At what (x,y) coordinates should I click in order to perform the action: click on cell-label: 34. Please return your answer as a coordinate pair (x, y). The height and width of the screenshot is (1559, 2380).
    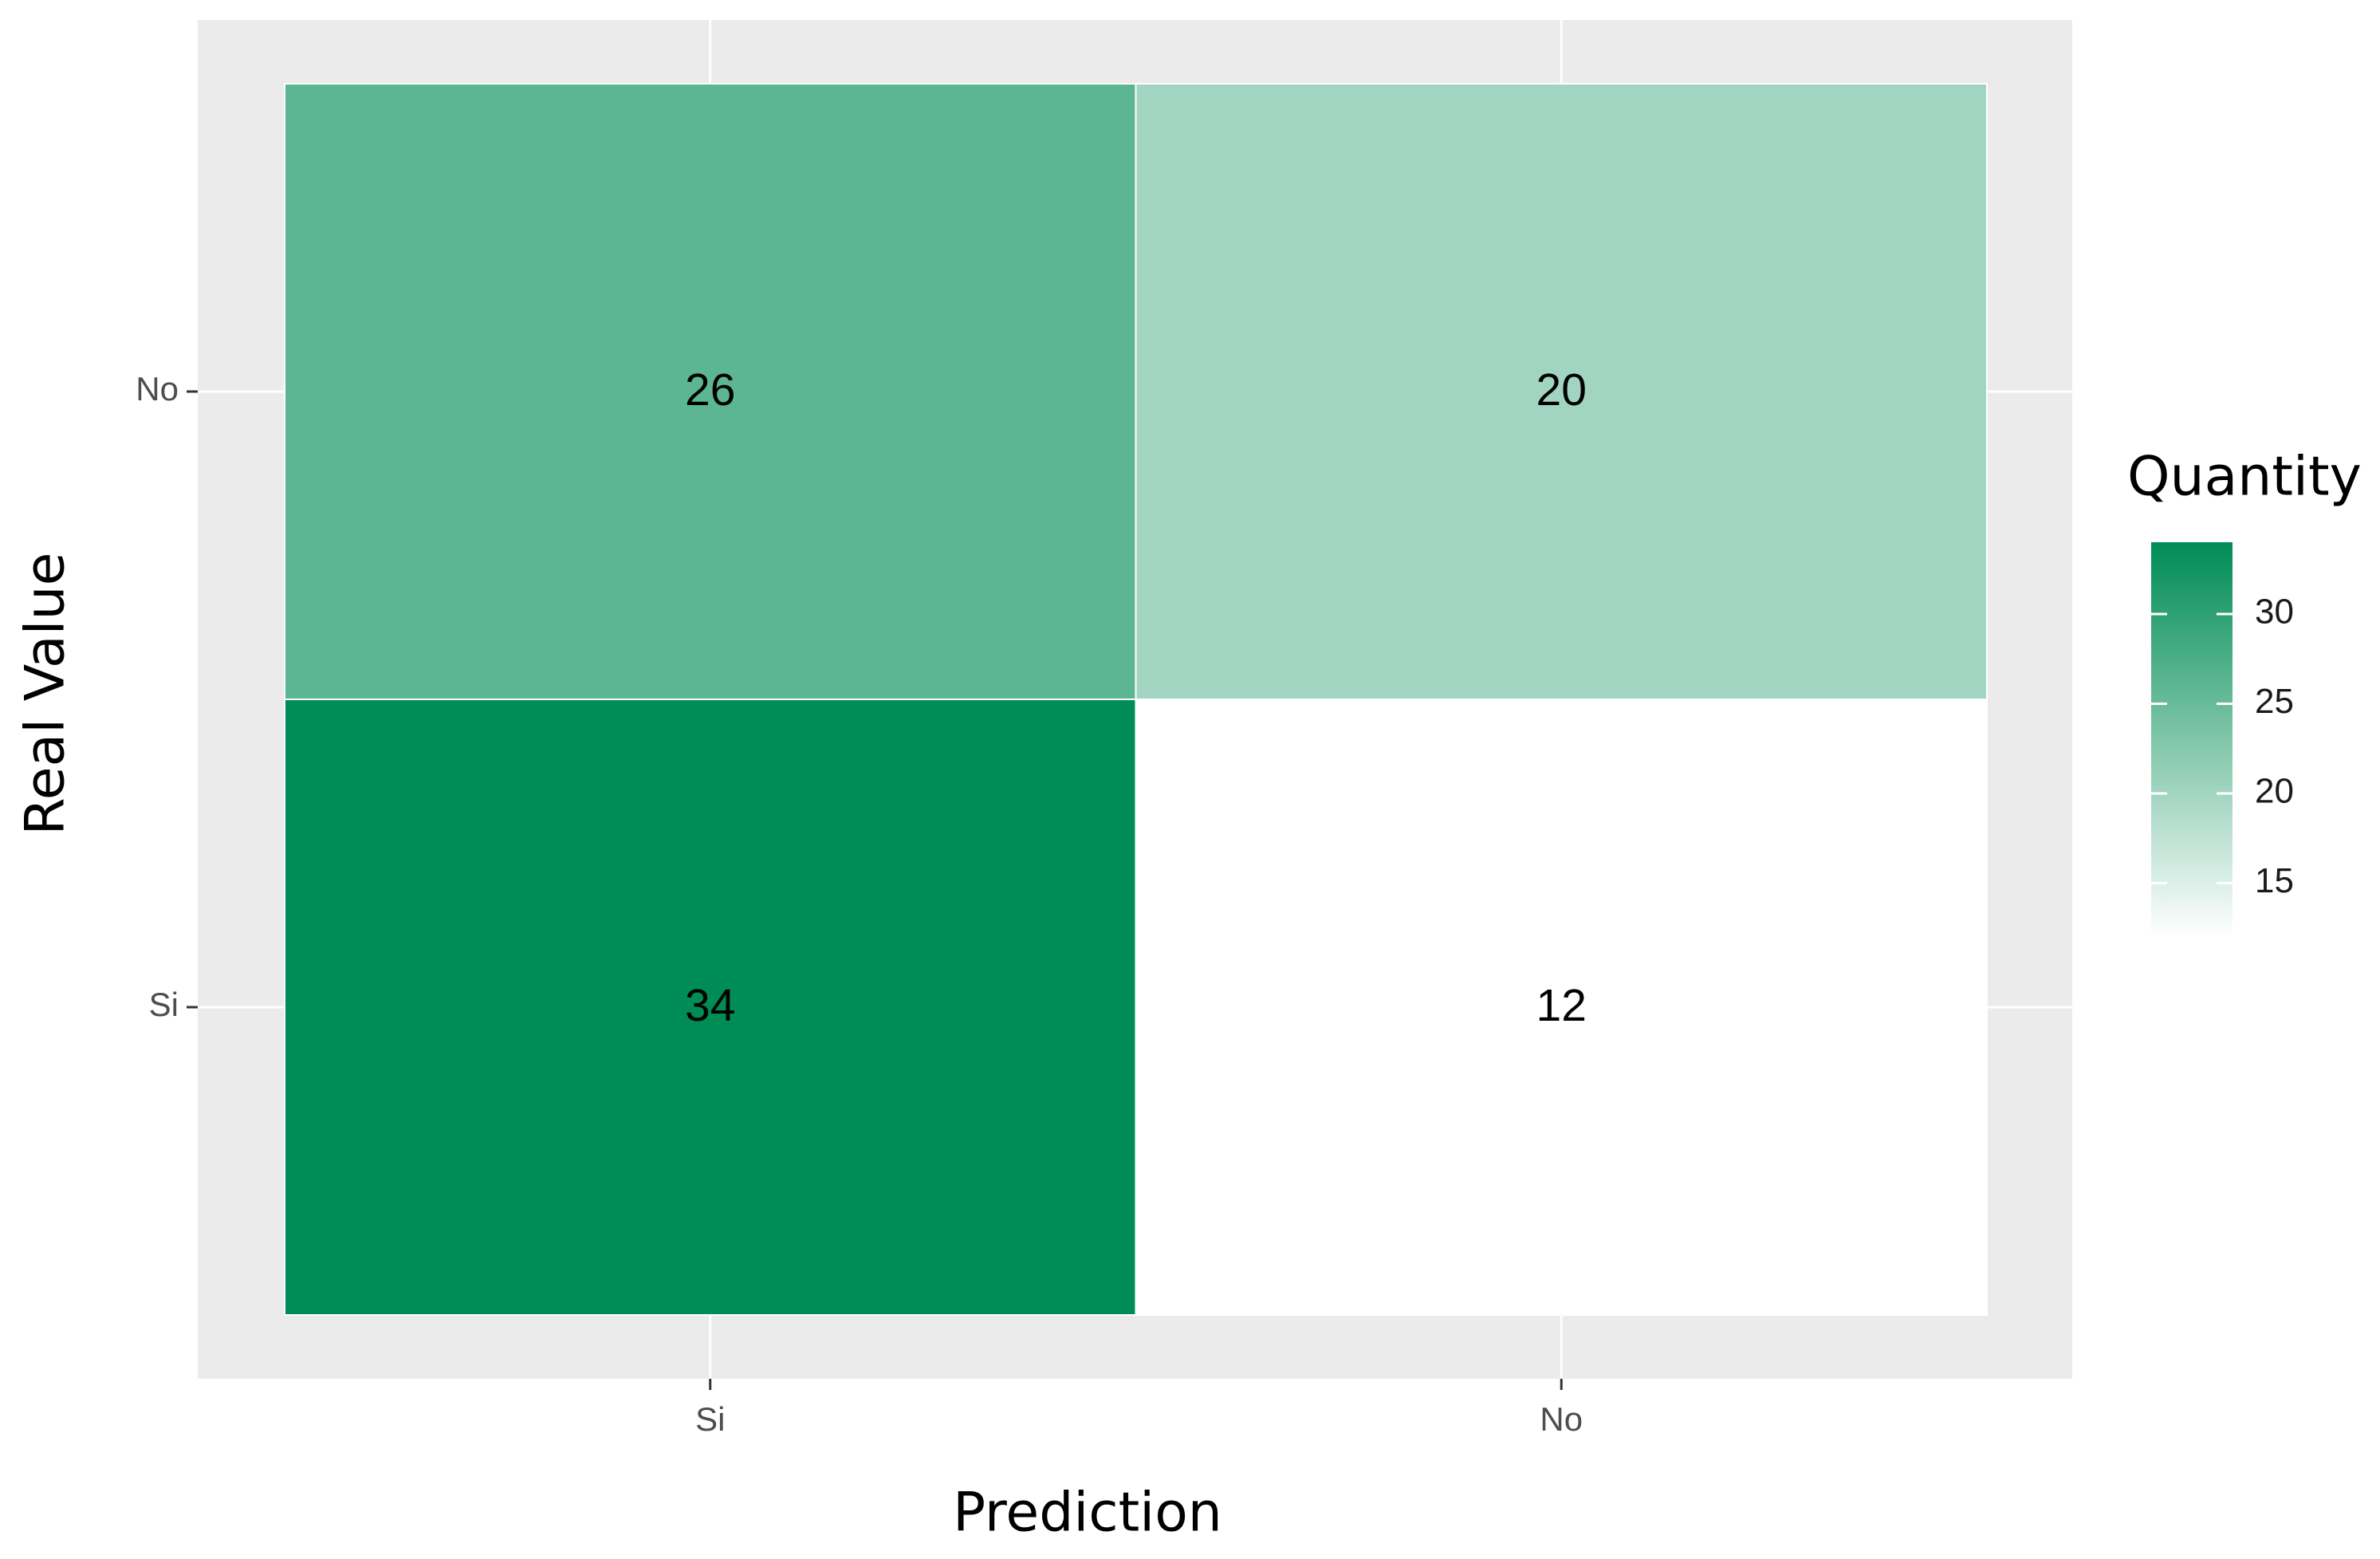
    Looking at the image, I should click on (710, 1005).